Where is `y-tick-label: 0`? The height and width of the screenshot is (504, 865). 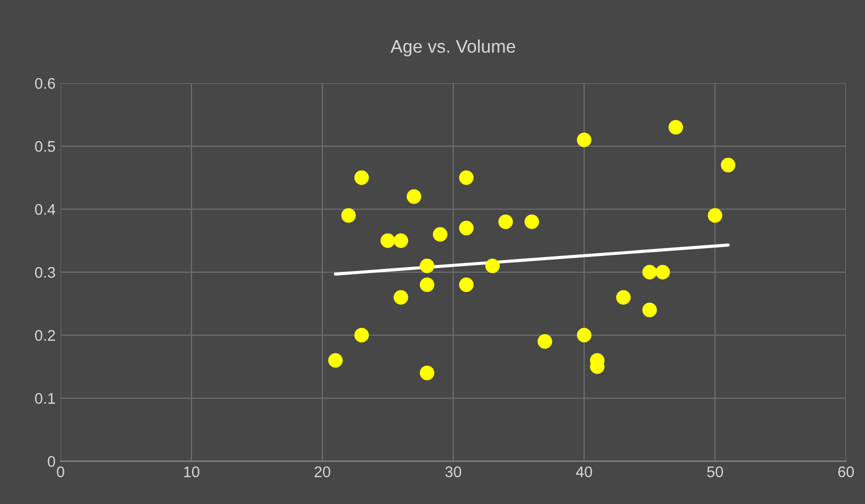
y-tick-label: 0 is located at coordinates (52, 461).